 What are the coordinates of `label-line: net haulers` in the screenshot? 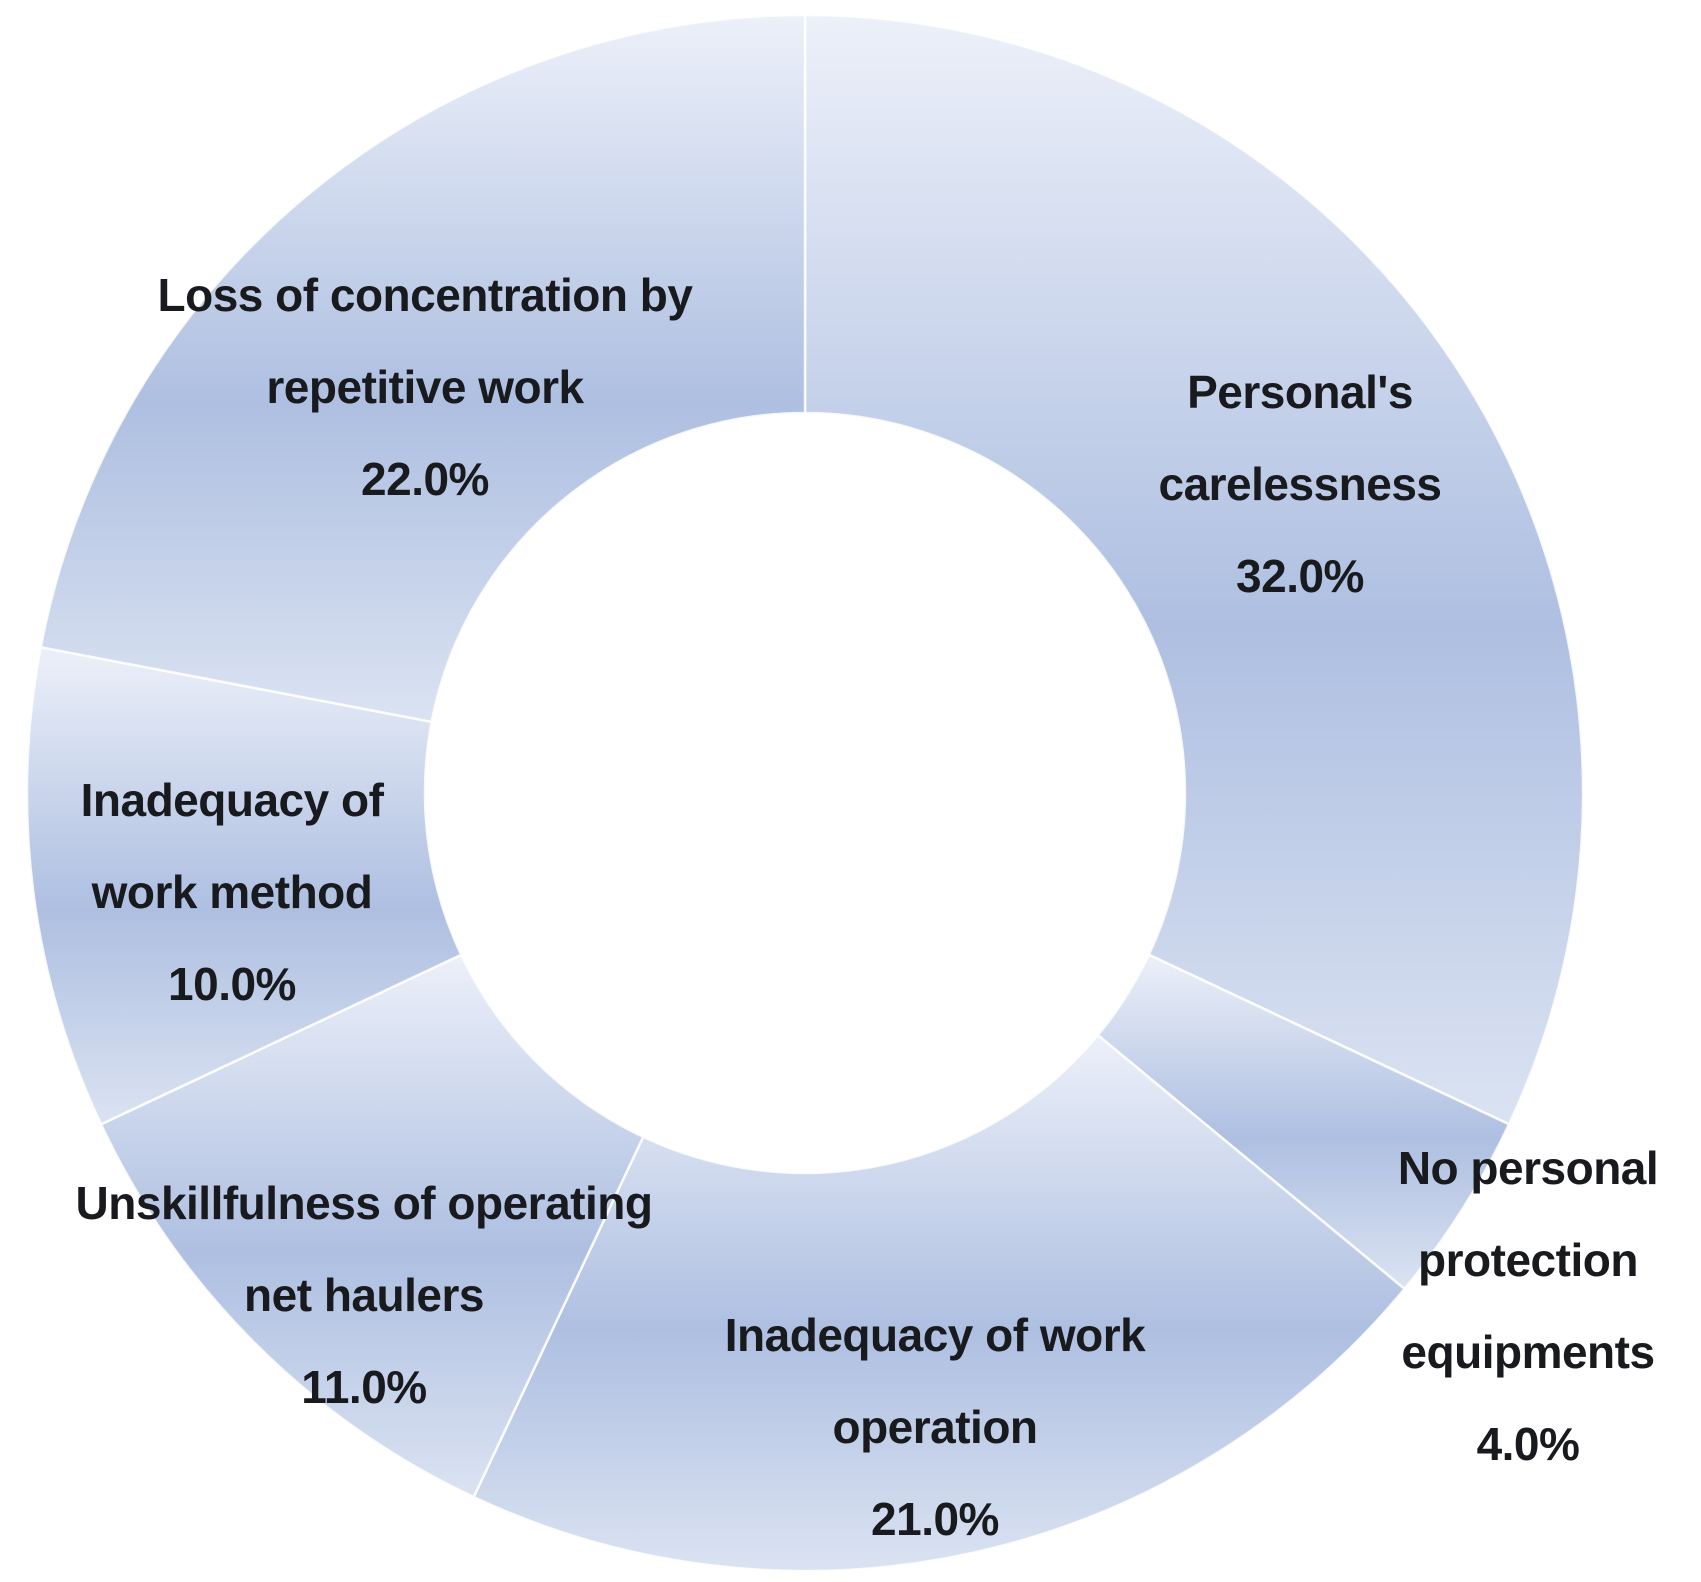 It's located at (364, 1295).